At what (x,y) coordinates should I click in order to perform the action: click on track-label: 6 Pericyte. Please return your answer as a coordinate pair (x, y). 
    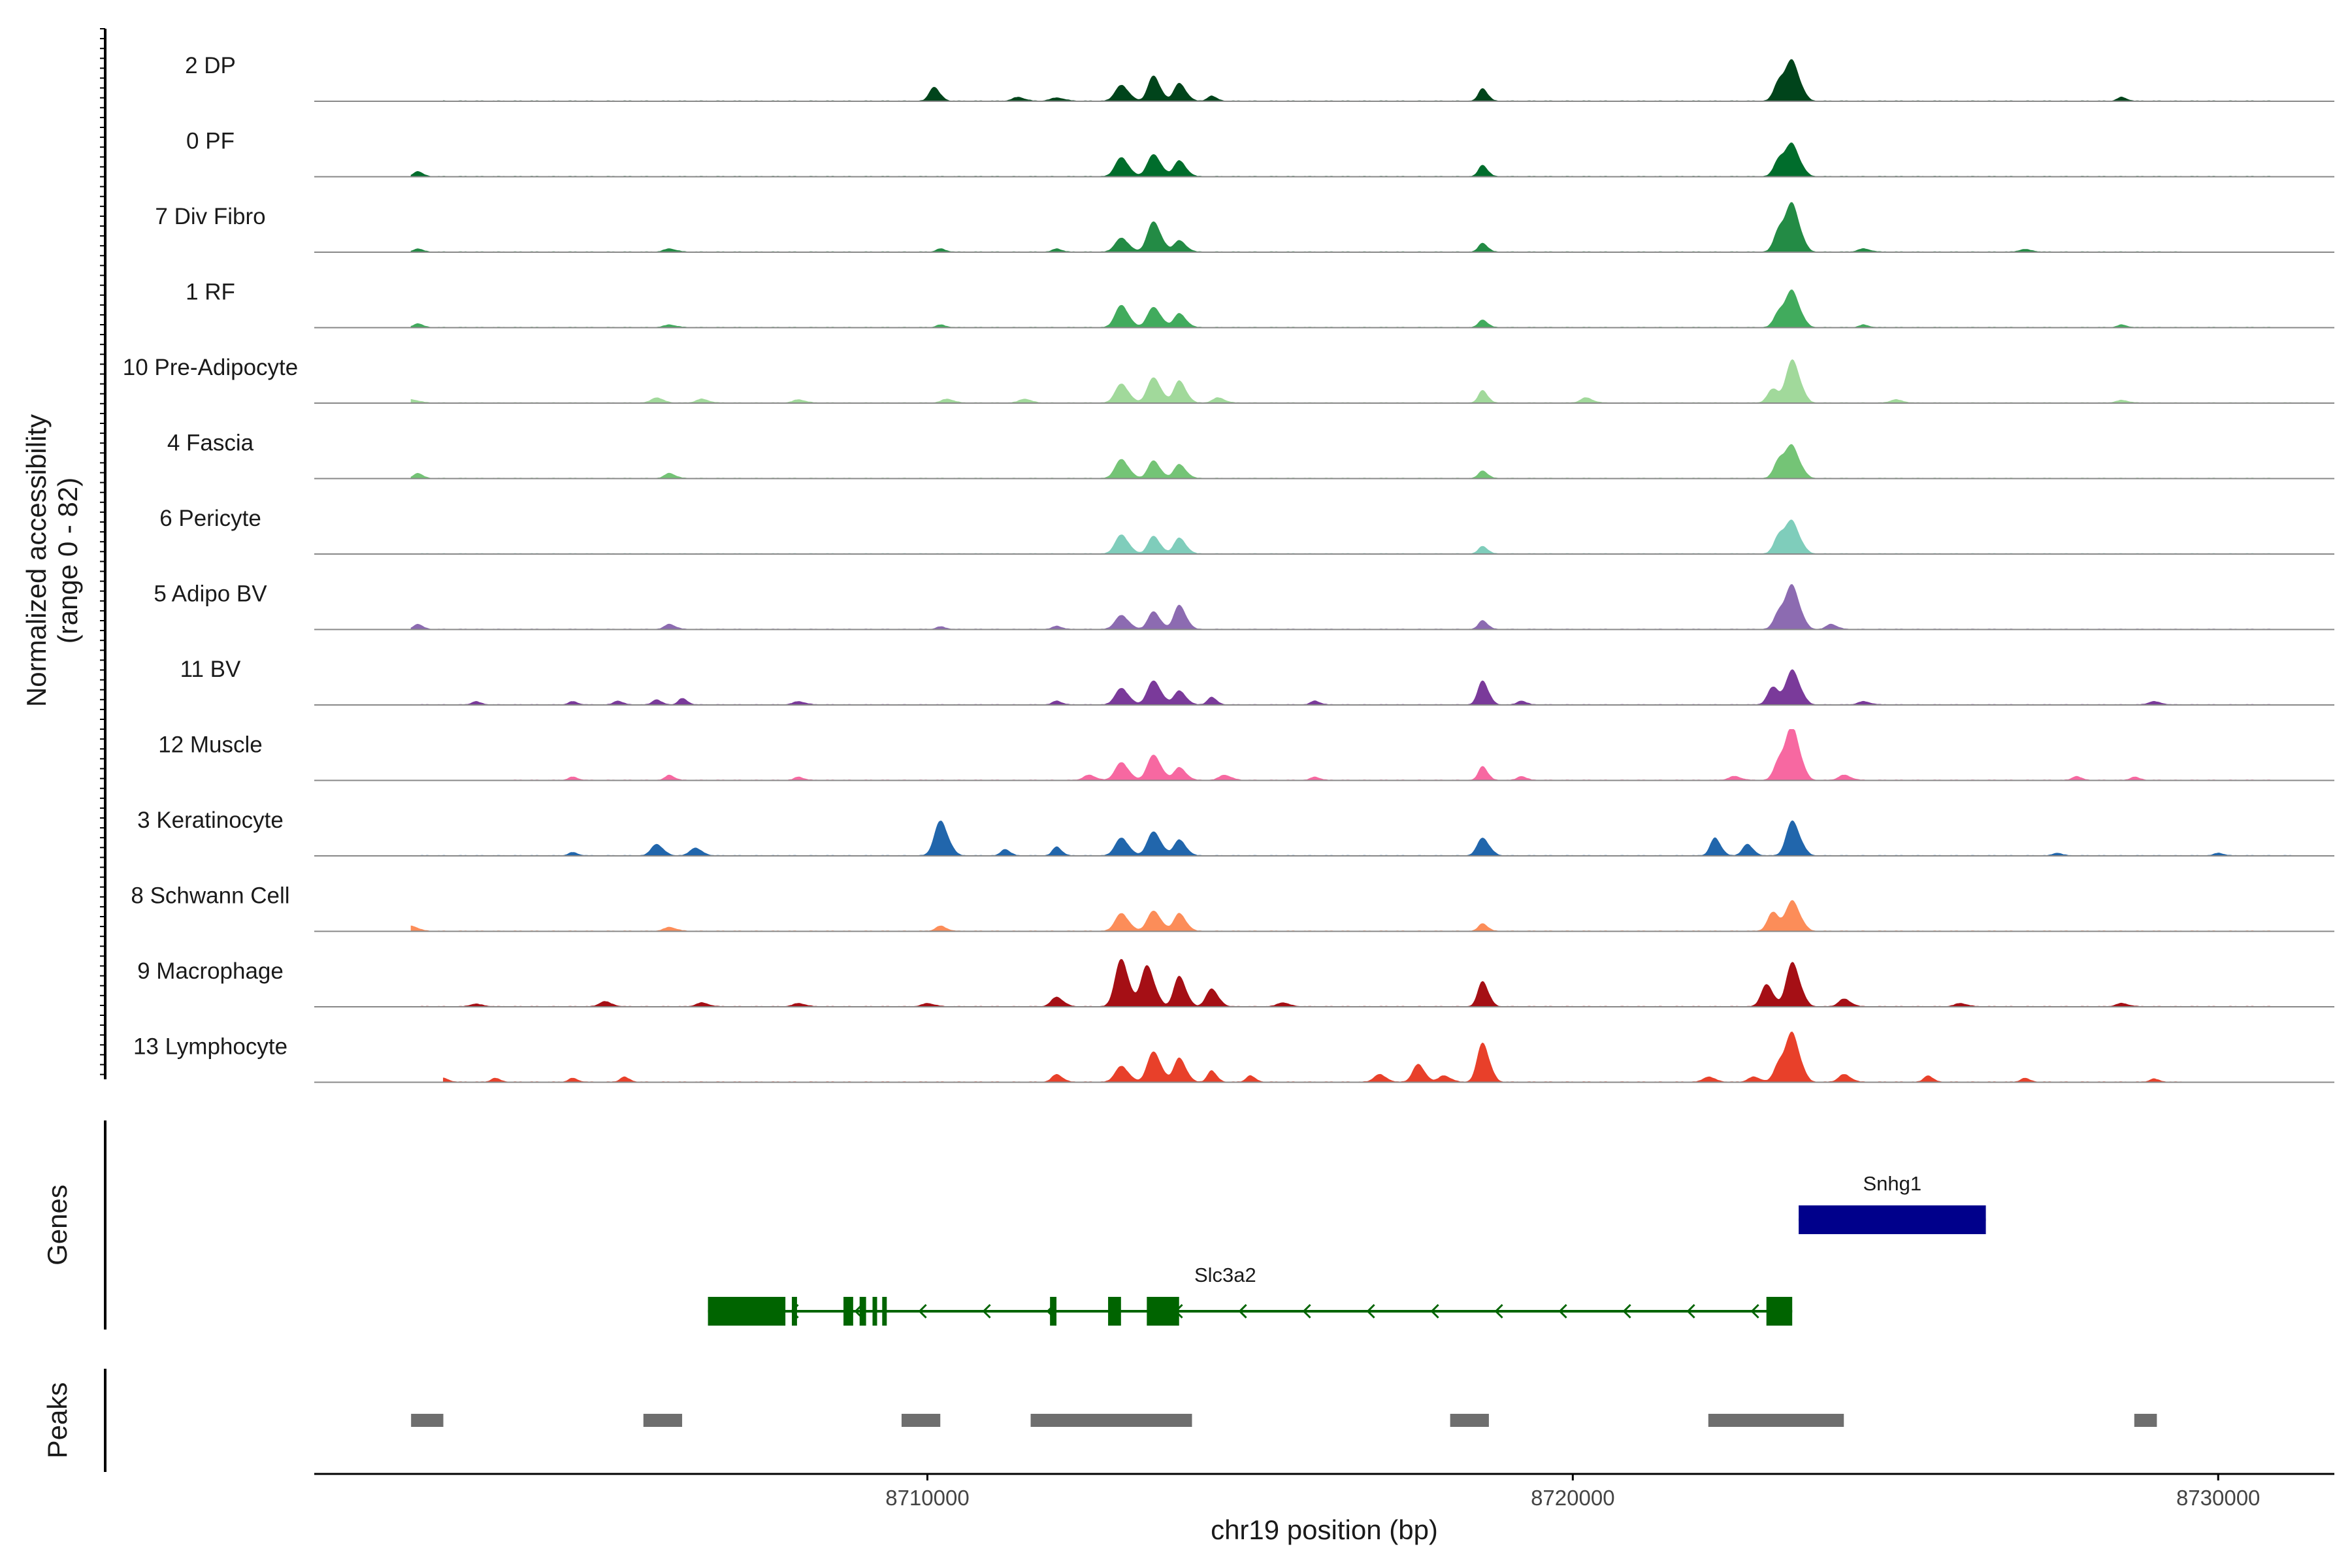
    Looking at the image, I should click on (210, 518).